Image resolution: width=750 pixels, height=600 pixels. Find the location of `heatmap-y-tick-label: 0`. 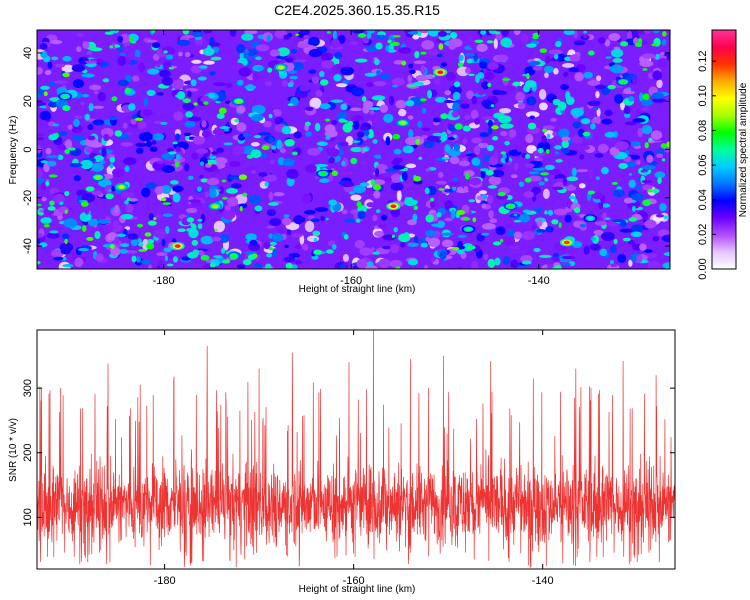

heatmap-y-tick-label: 0 is located at coordinates (28, 149).